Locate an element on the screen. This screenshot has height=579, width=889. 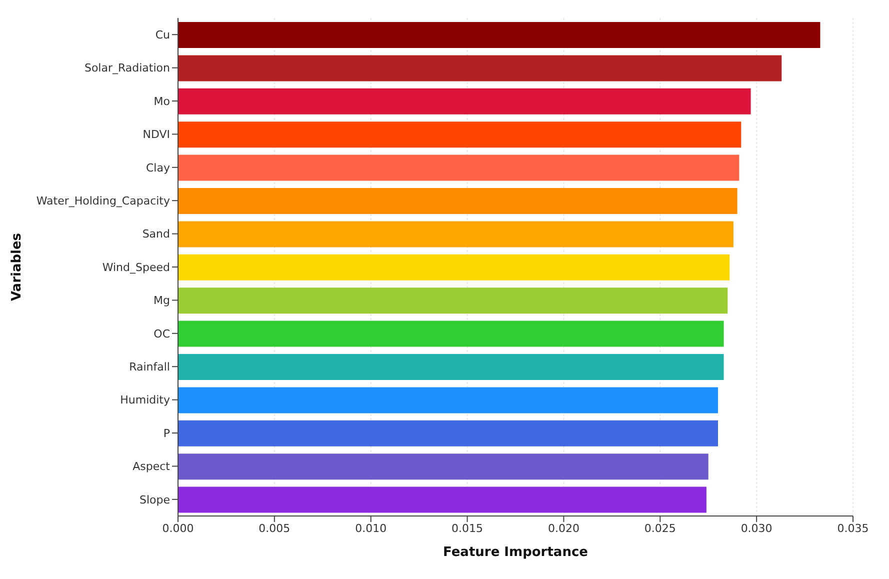
x-tick-label: 0.005 is located at coordinates (274, 528).